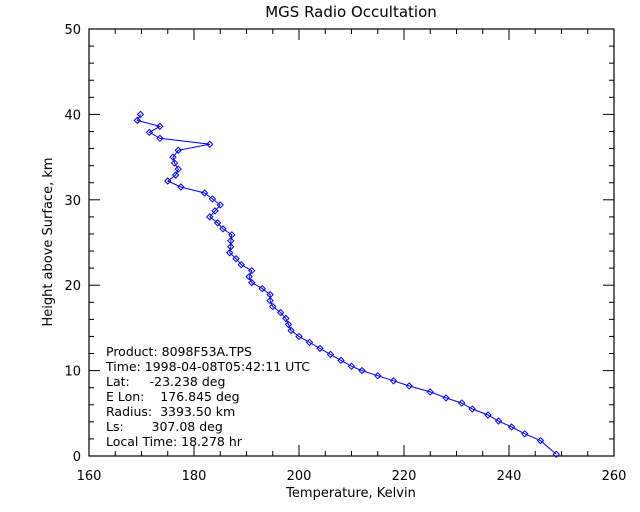  I want to click on y-tick-label: 0, so click(77, 457).